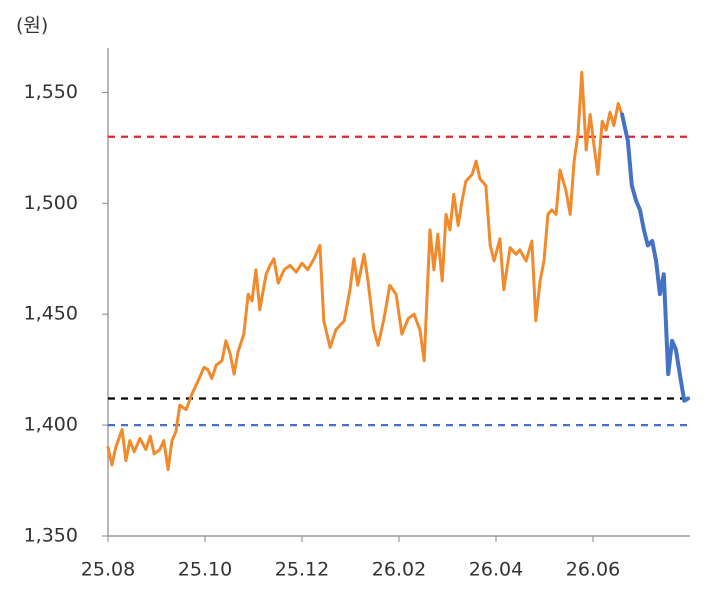 Image resolution: width=709 pixels, height=592 pixels. What do you see at coordinates (593, 570) in the screenshot?
I see `x-tick-label: 26.06` at bounding box center [593, 570].